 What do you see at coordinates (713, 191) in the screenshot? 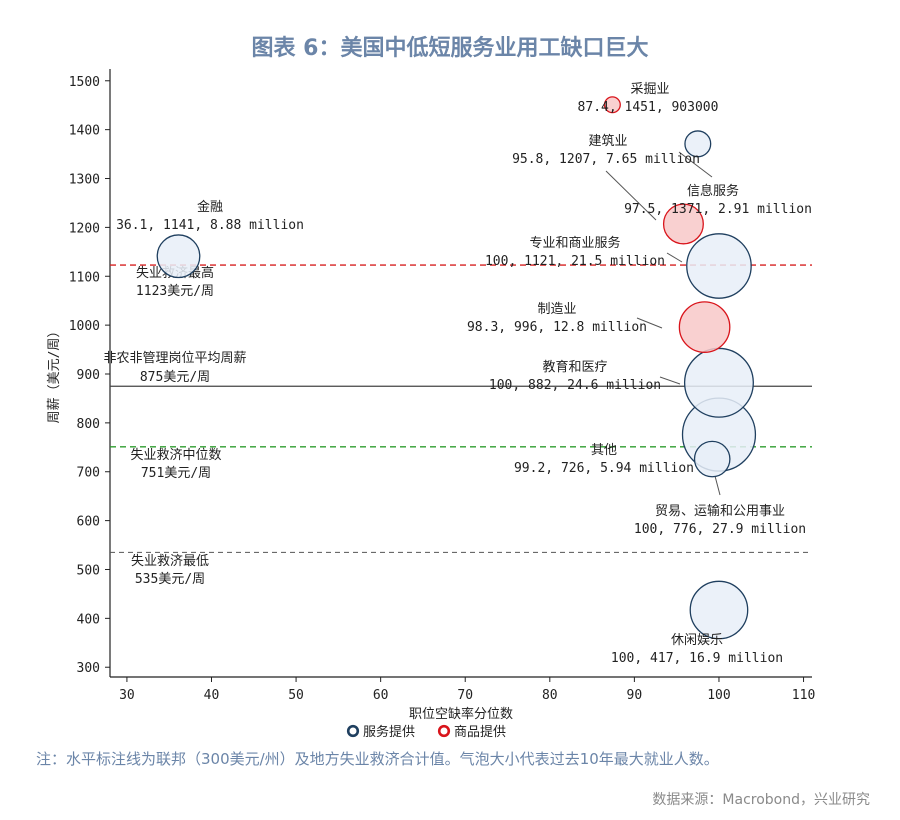
I see `bubble-name-label: 信息服务` at bounding box center [713, 191].